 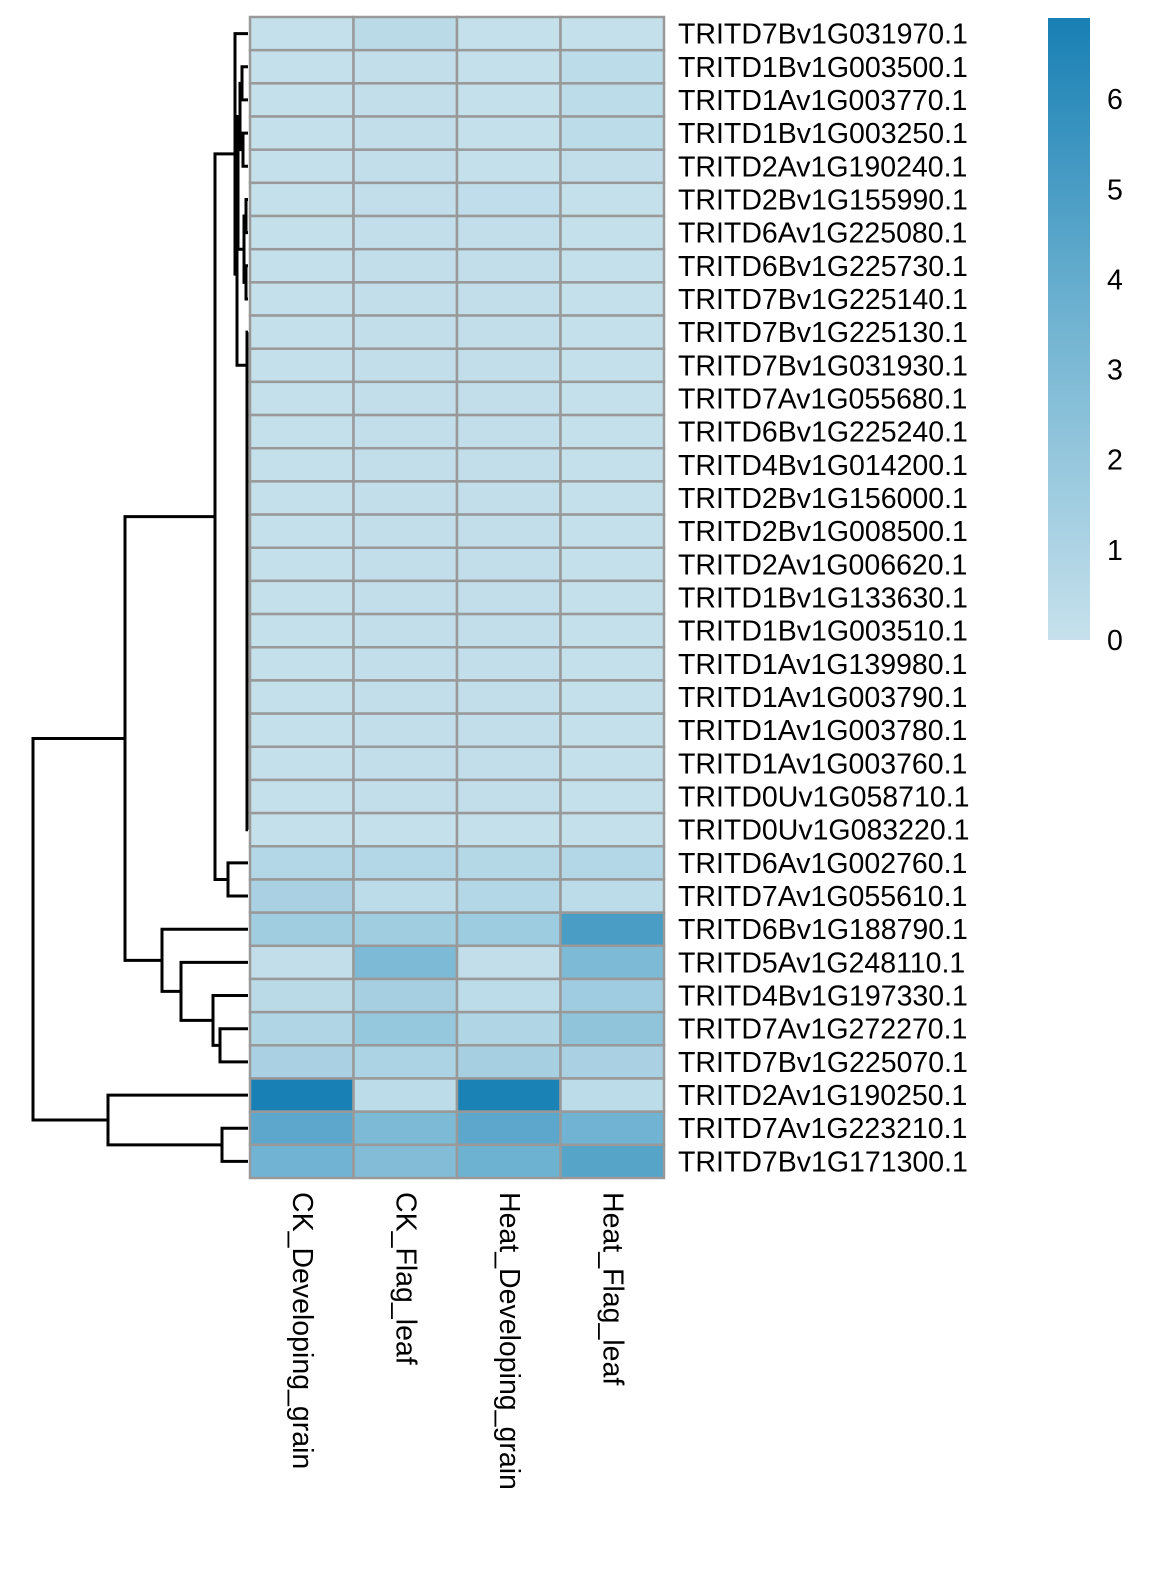 What do you see at coordinates (823, 1162) in the screenshot?
I see `row-label: TRITD7Bv1G171300.1` at bounding box center [823, 1162].